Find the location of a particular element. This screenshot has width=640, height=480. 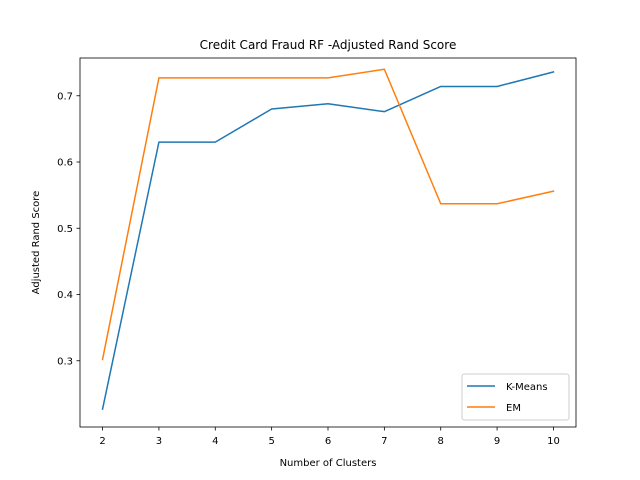

x-tick-label: 4 is located at coordinates (215, 441).